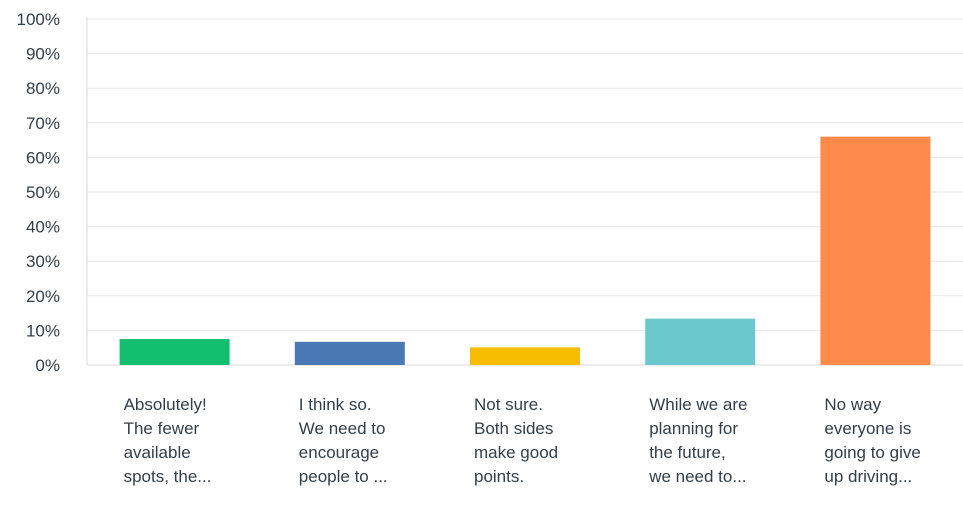 Image resolution: width=963 pixels, height=505 pixels. Describe the element at coordinates (43, 157) in the screenshot. I see `y-tick-label: 60%` at that location.